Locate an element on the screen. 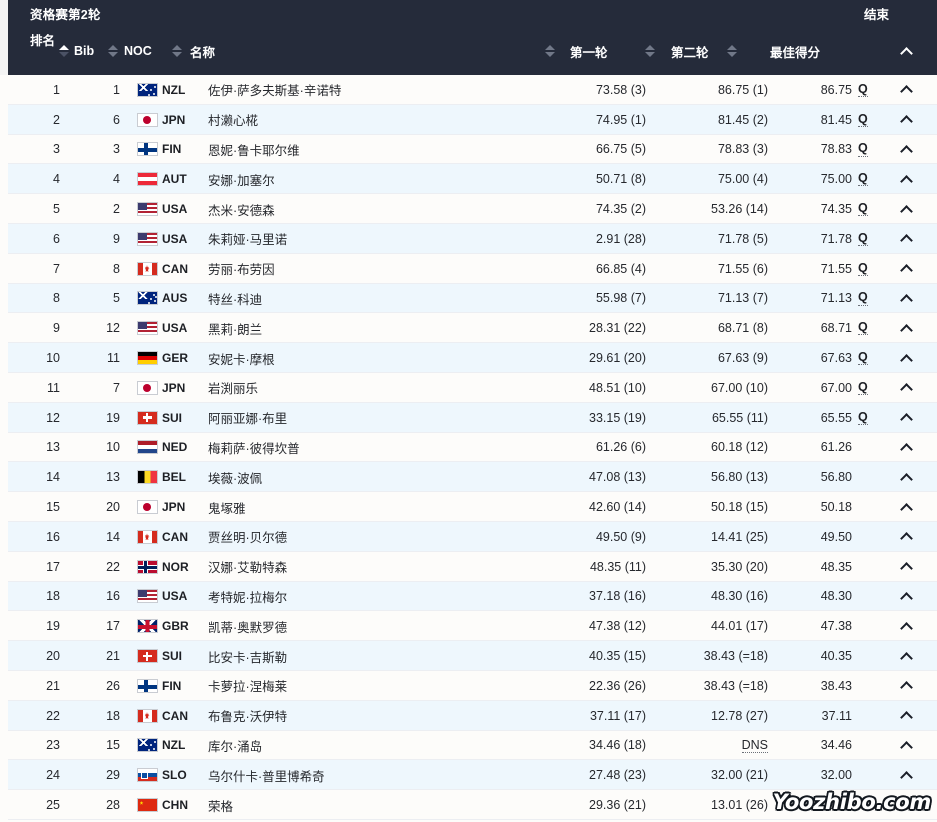 This screenshot has width=937, height=822. cell-athlete-name: 朱莉娅·马里诺 is located at coordinates (248, 240).